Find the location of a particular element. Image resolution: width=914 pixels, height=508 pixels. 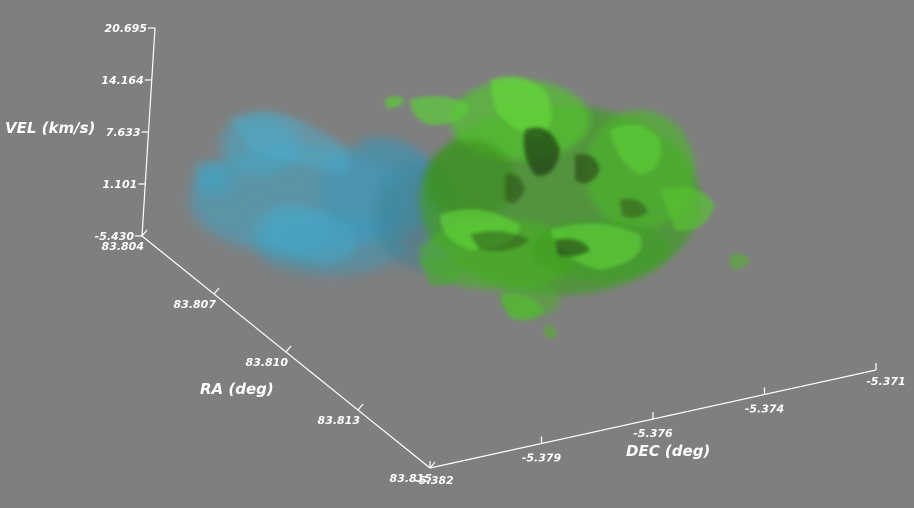

blue-emission-filaments is located at coordinates (312, 188).